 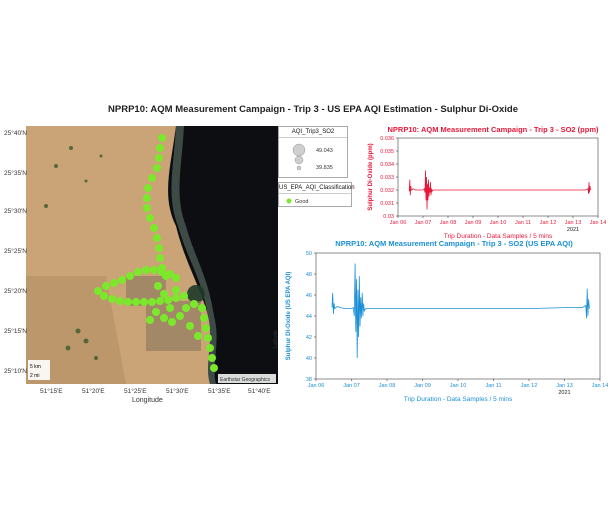 What do you see at coordinates (93, 391) in the screenshot?
I see `lon-tick: 51°20'E` at bounding box center [93, 391].